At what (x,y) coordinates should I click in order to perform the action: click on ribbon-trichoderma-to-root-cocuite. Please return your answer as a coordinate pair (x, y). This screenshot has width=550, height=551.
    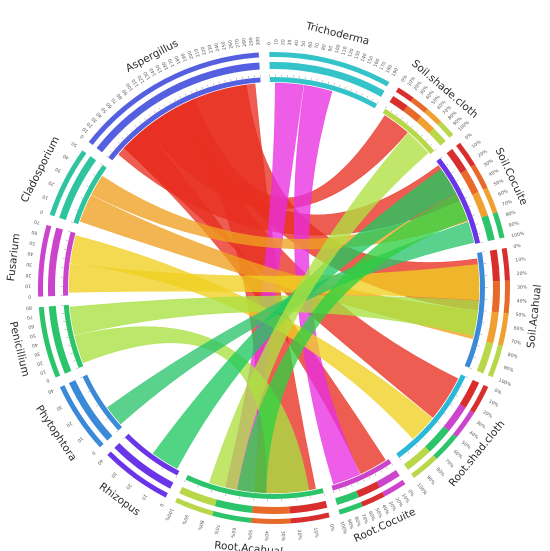
    Looking at the image, I should click on (327, 285).